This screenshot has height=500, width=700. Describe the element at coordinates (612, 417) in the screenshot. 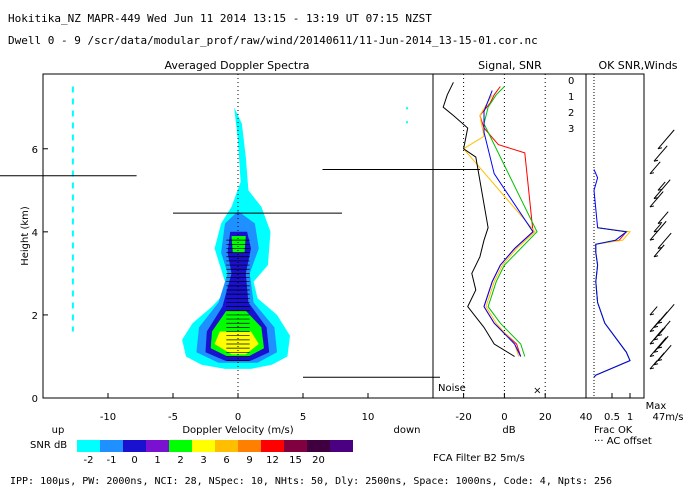

I see `winds-x-tick-label: 0.5` at that location.